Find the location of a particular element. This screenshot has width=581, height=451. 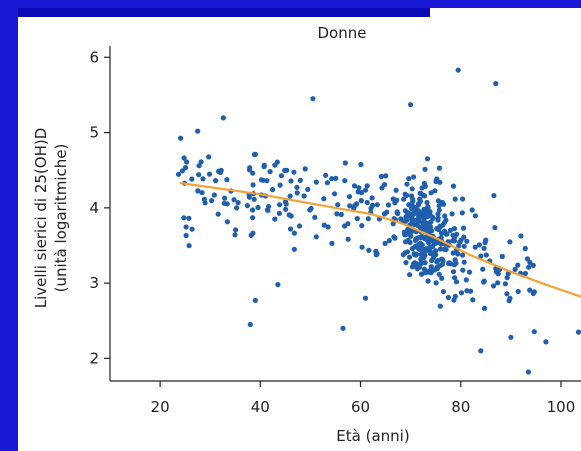

y-tick-label: 2 is located at coordinates (94, 358).